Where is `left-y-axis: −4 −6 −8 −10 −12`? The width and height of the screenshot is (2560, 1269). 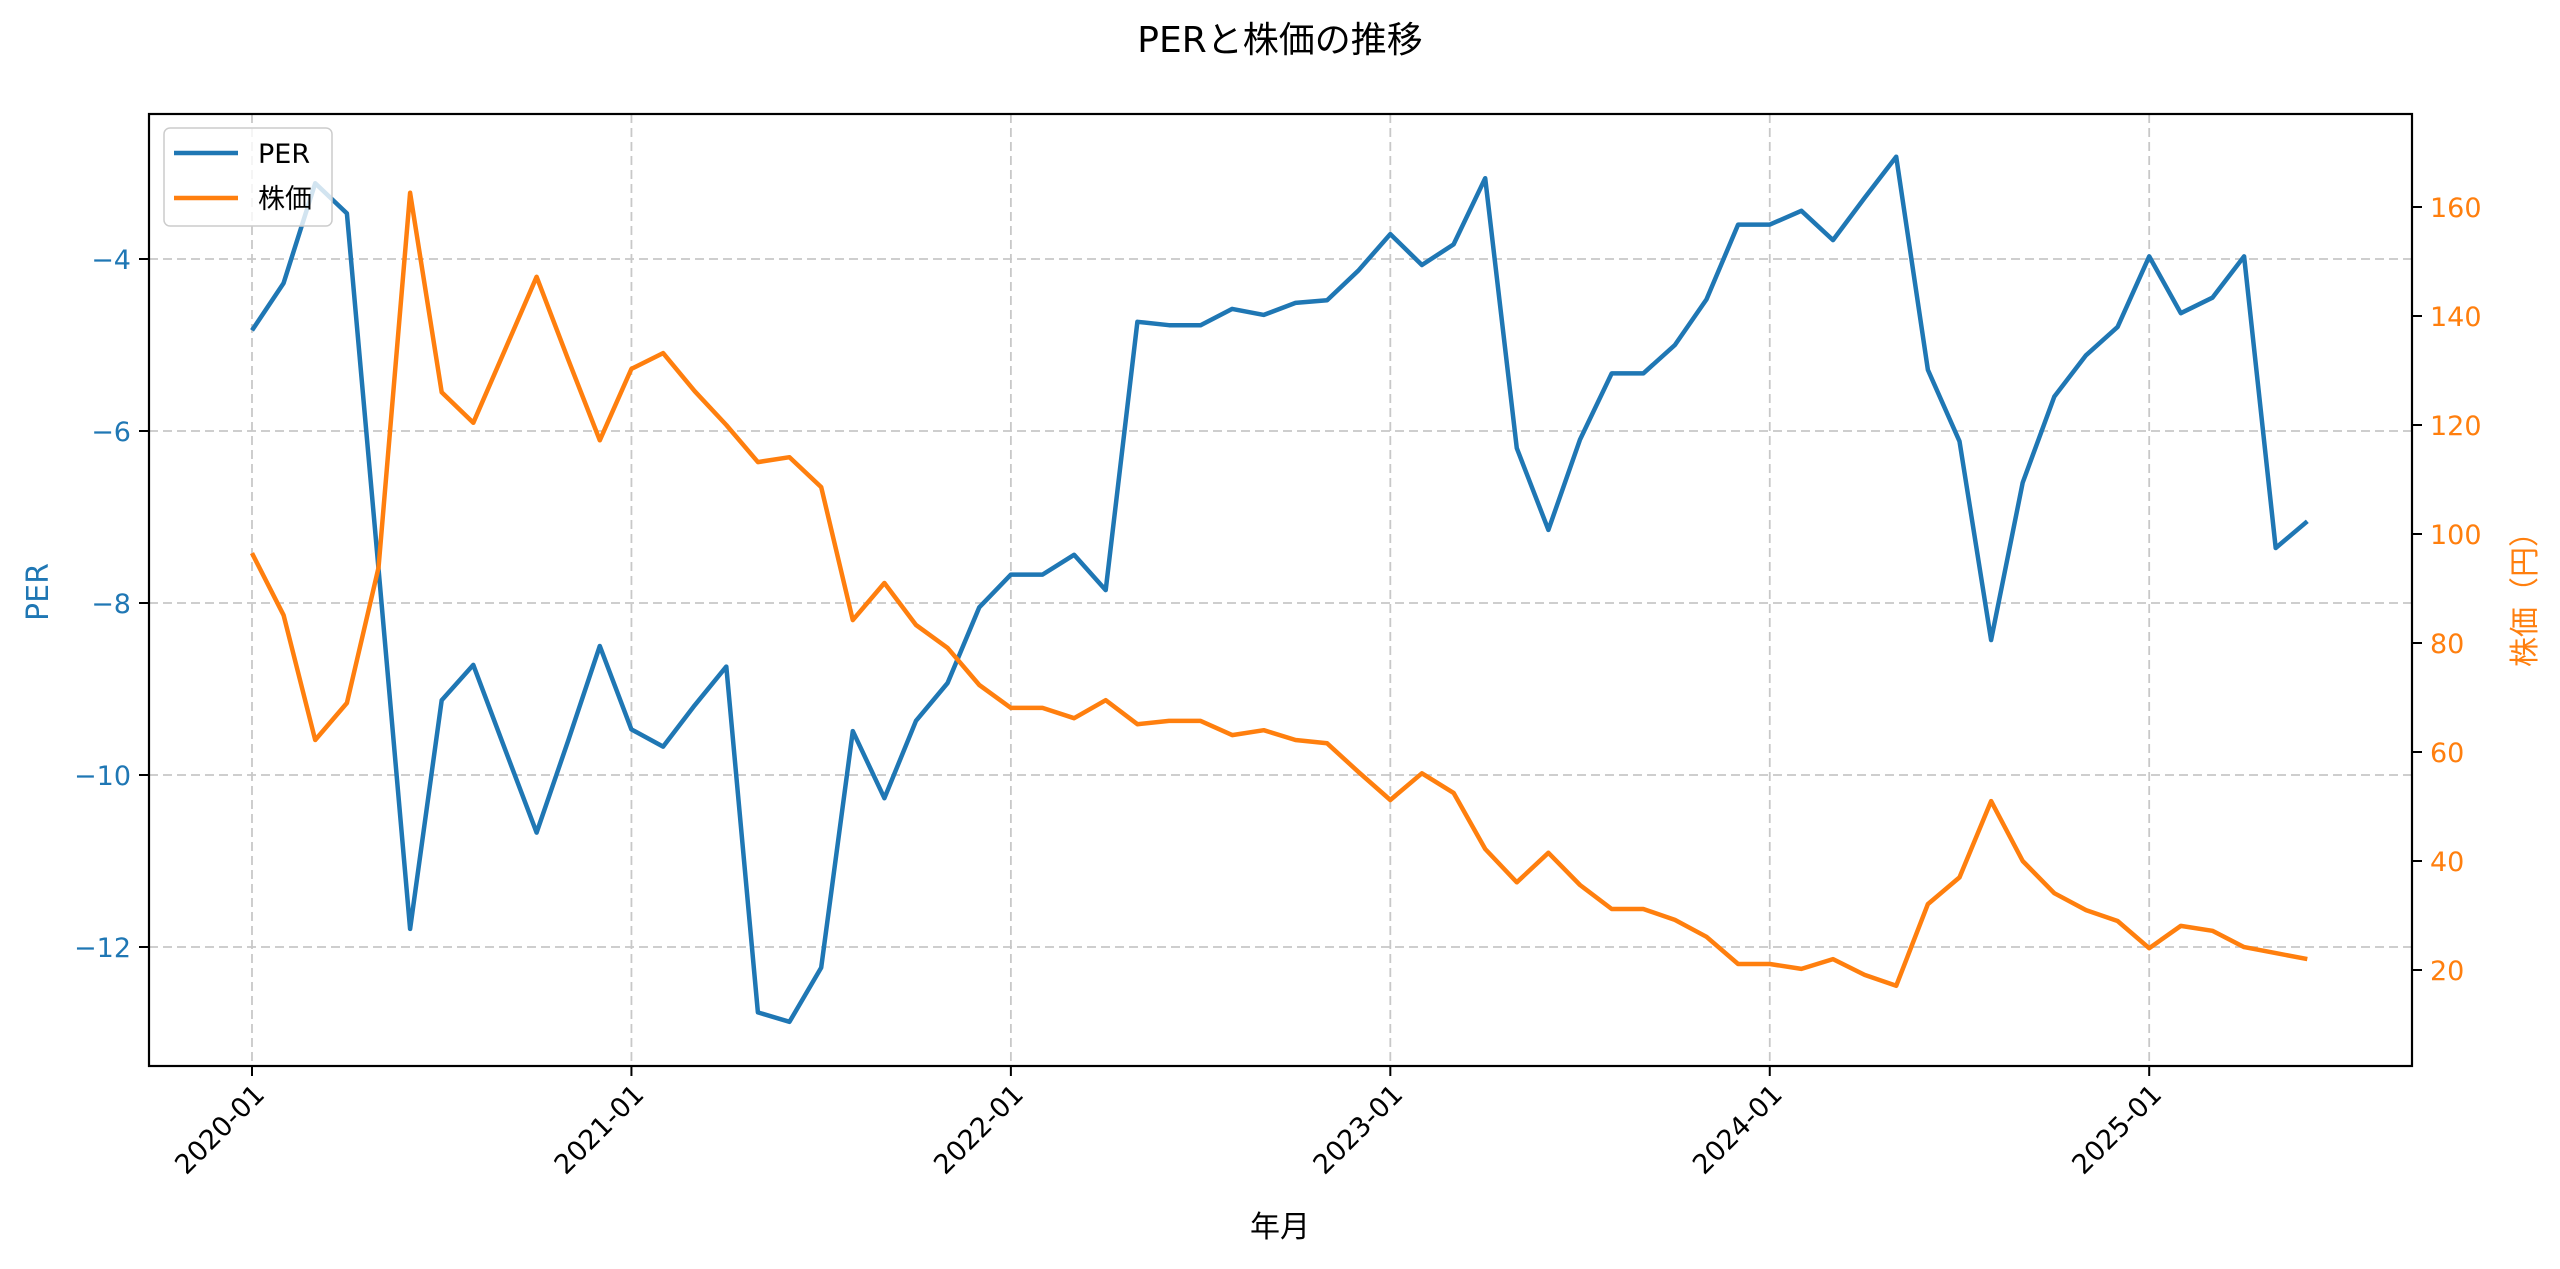
left-y-axis: −4 −6 −8 −10 −12 is located at coordinates (111, 604).